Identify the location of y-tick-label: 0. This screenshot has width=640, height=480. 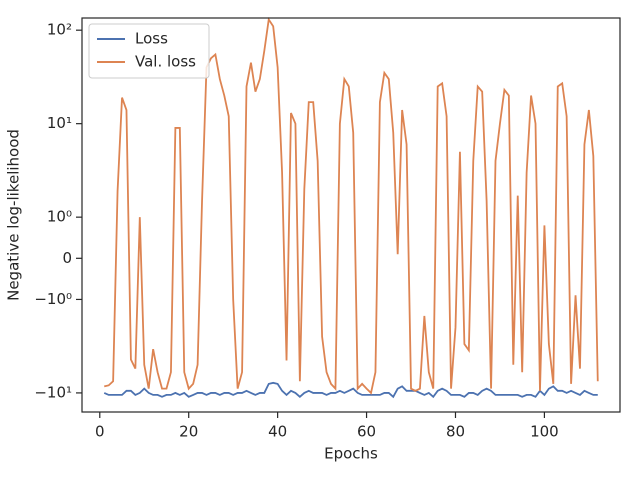
(67, 258).